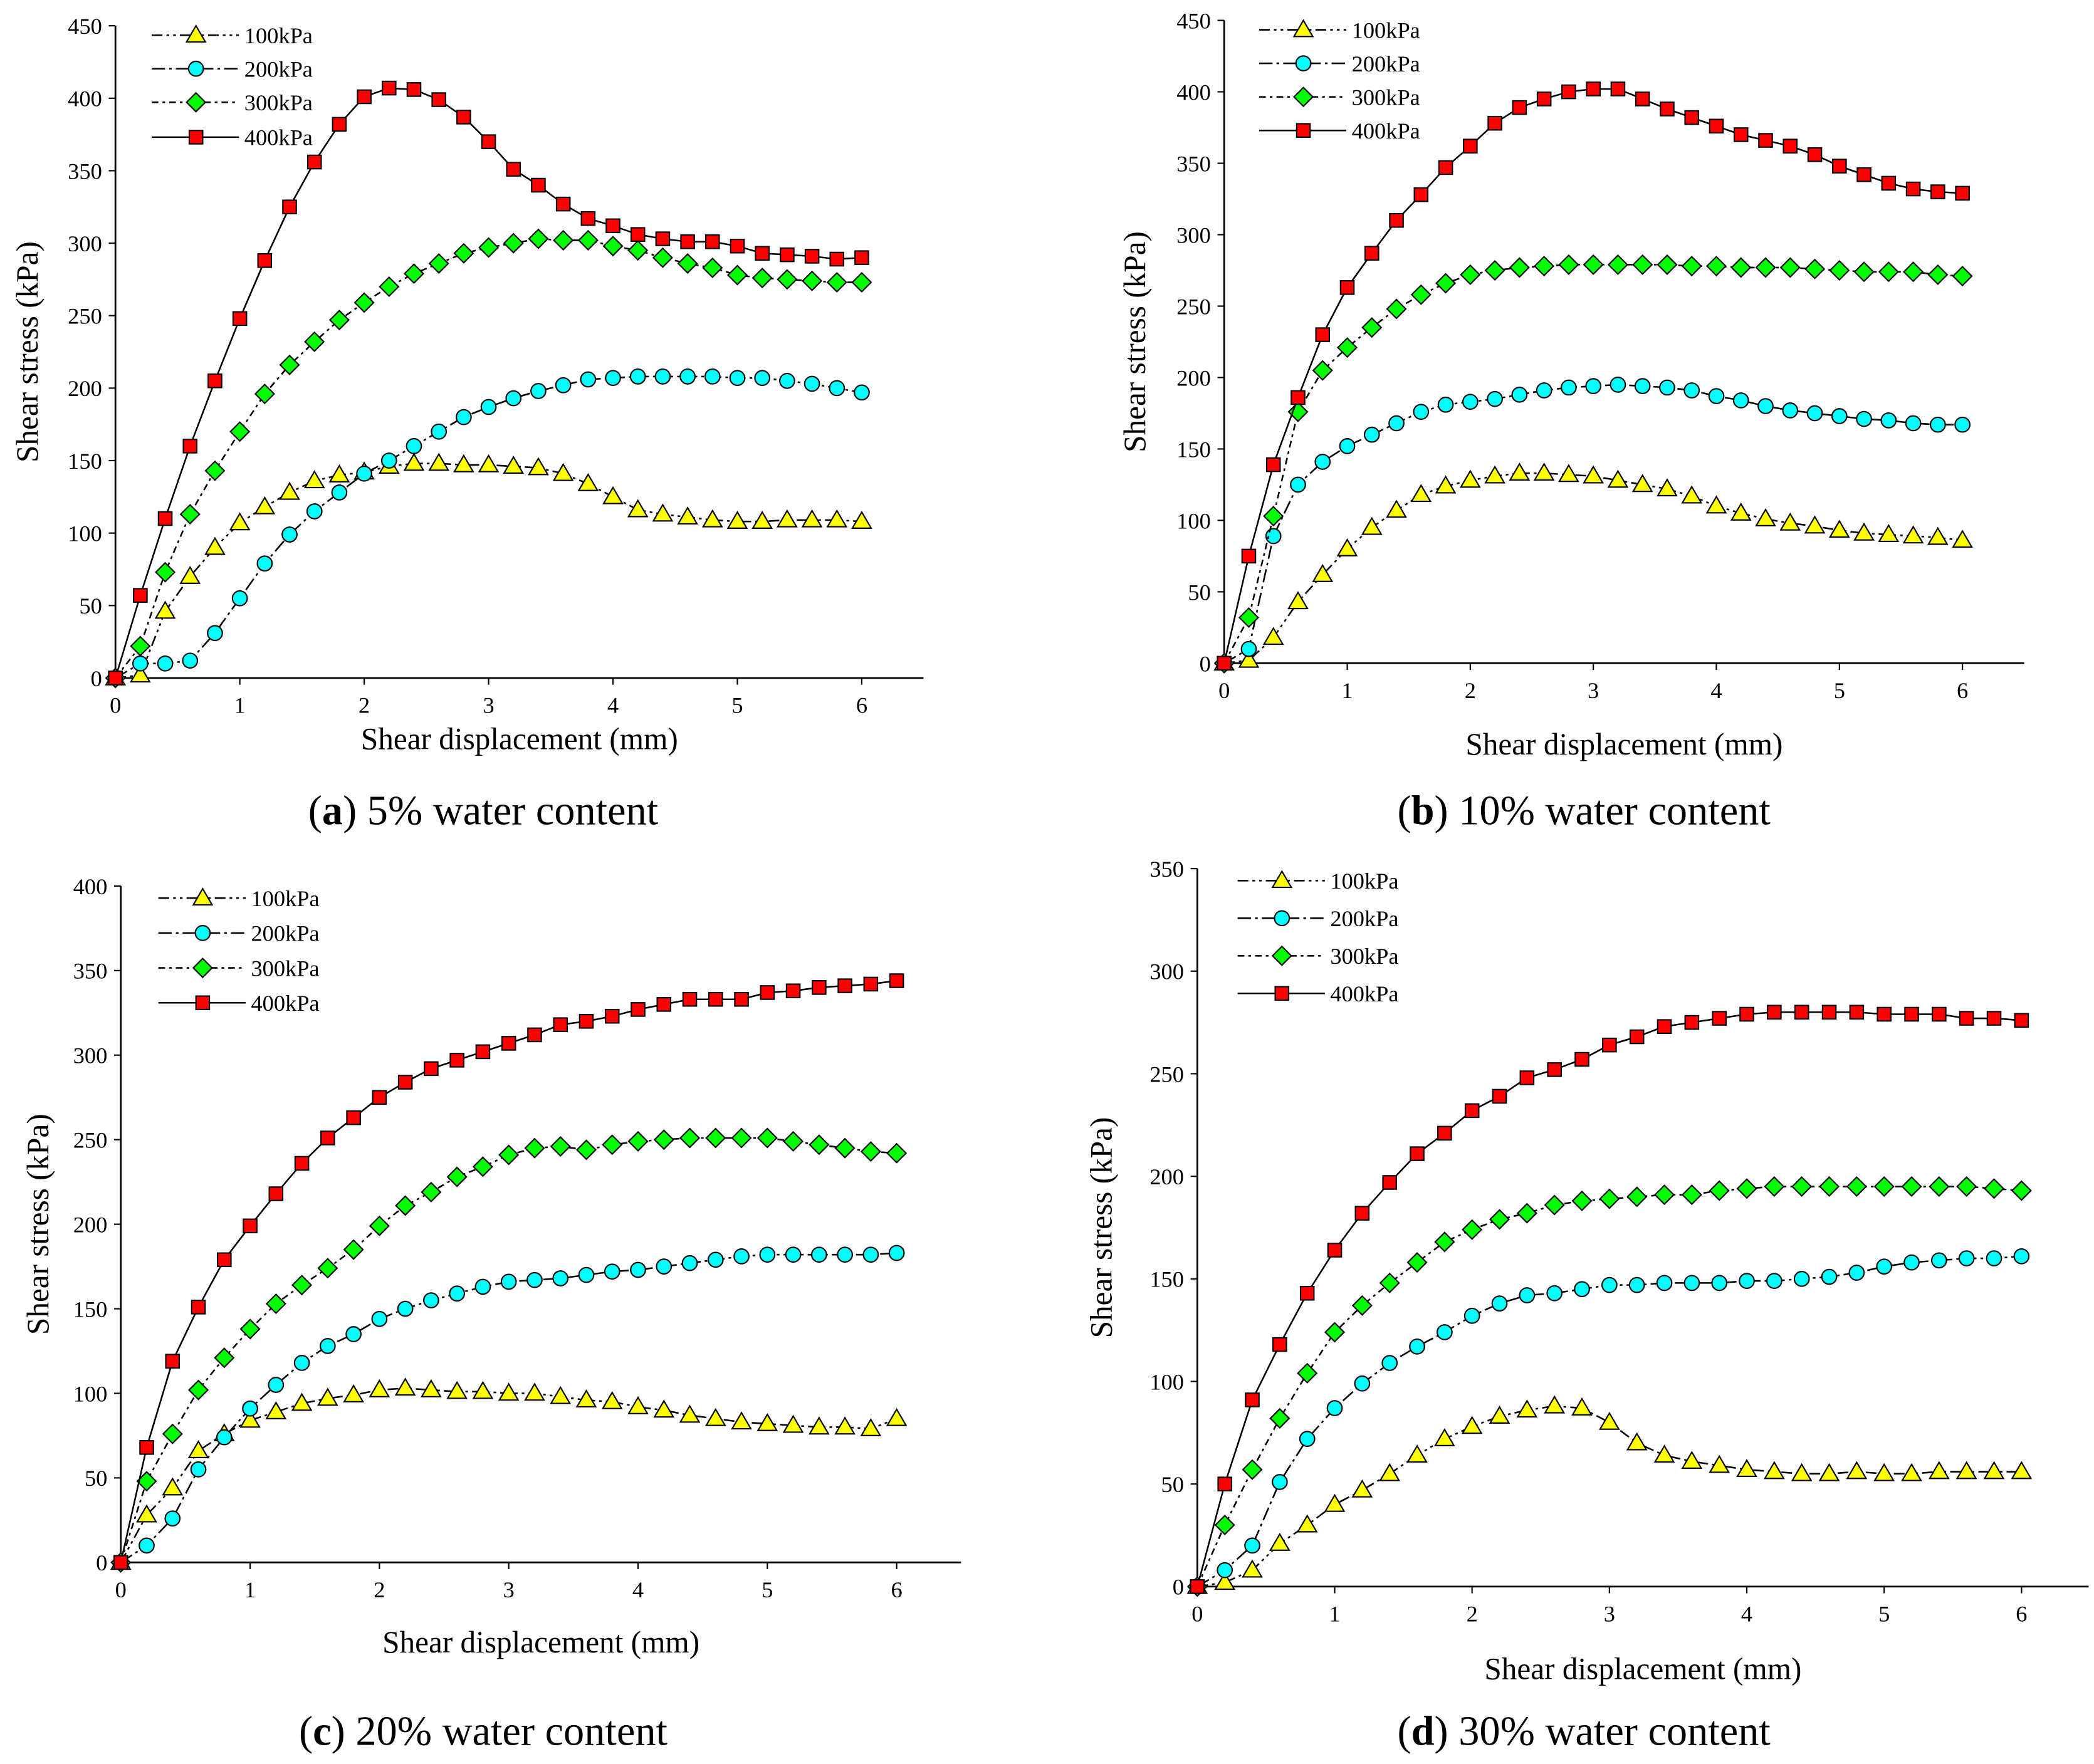  I want to click on y-tick-label: 300, so click(1166, 971).